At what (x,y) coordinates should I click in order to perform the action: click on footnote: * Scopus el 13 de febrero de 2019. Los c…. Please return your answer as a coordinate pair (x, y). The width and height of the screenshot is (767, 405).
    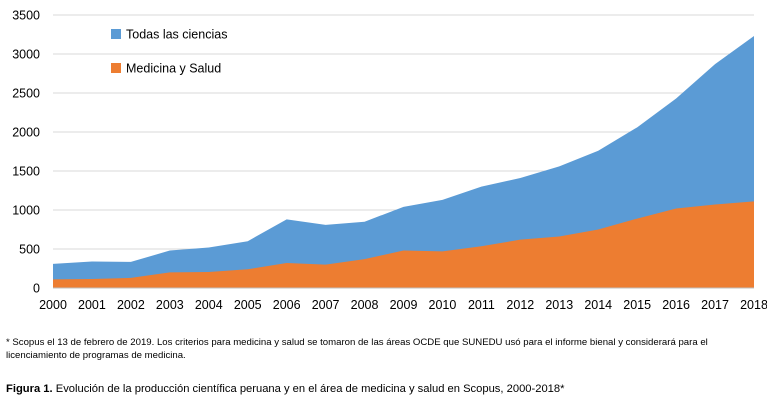
    Looking at the image, I should click on (357, 349).